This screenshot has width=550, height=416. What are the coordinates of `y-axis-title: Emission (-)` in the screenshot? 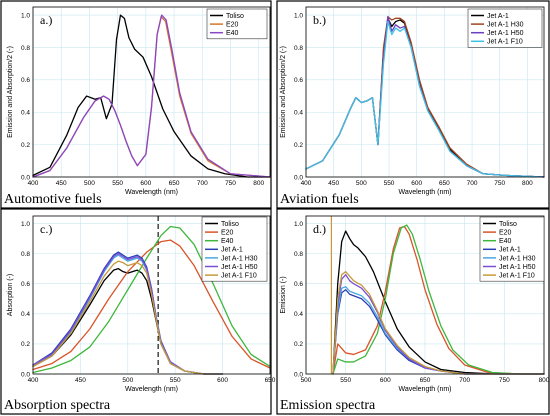 It's located at (283, 294).